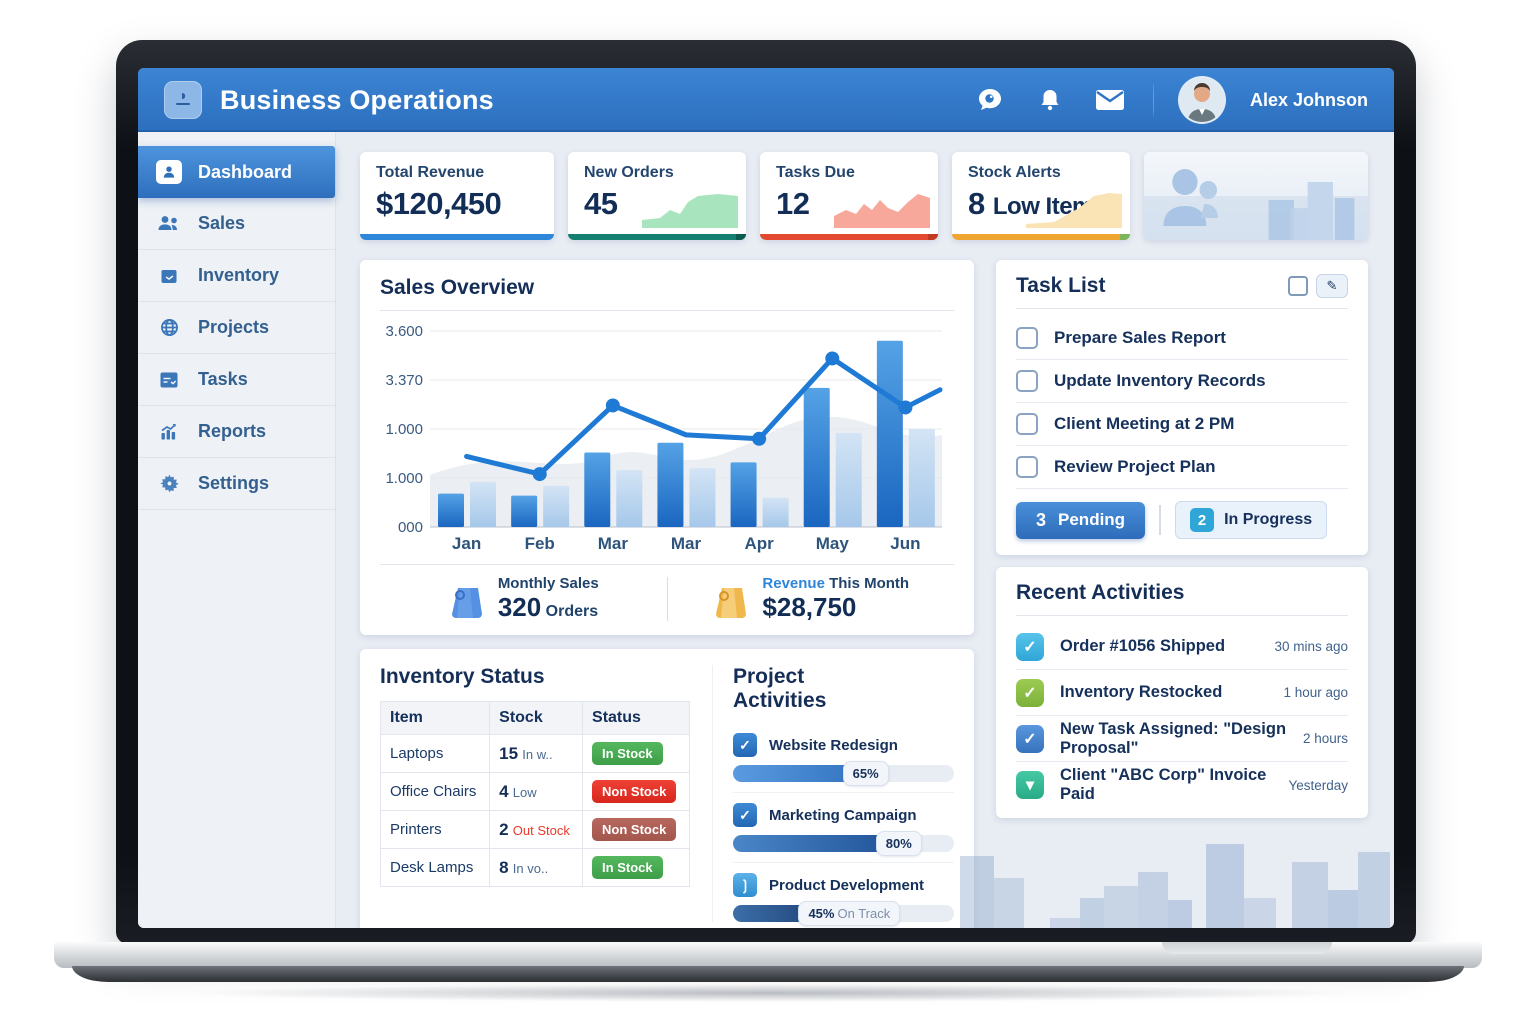 Image resolution: width=1536 pixels, height=1024 pixels. I want to click on checkbox-checked-icon: ✓, so click(745, 745).